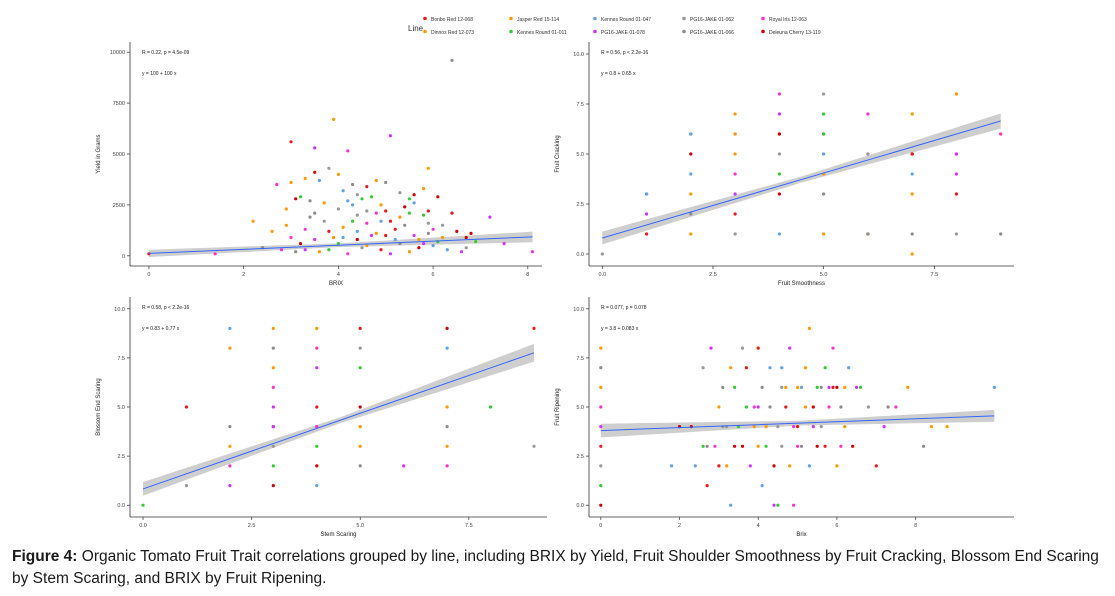 The height and width of the screenshot is (596, 1115). What do you see at coordinates (538, 20) in the screenshot?
I see `legend-label: Jasper Red 15-114` at bounding box center [538, 20].